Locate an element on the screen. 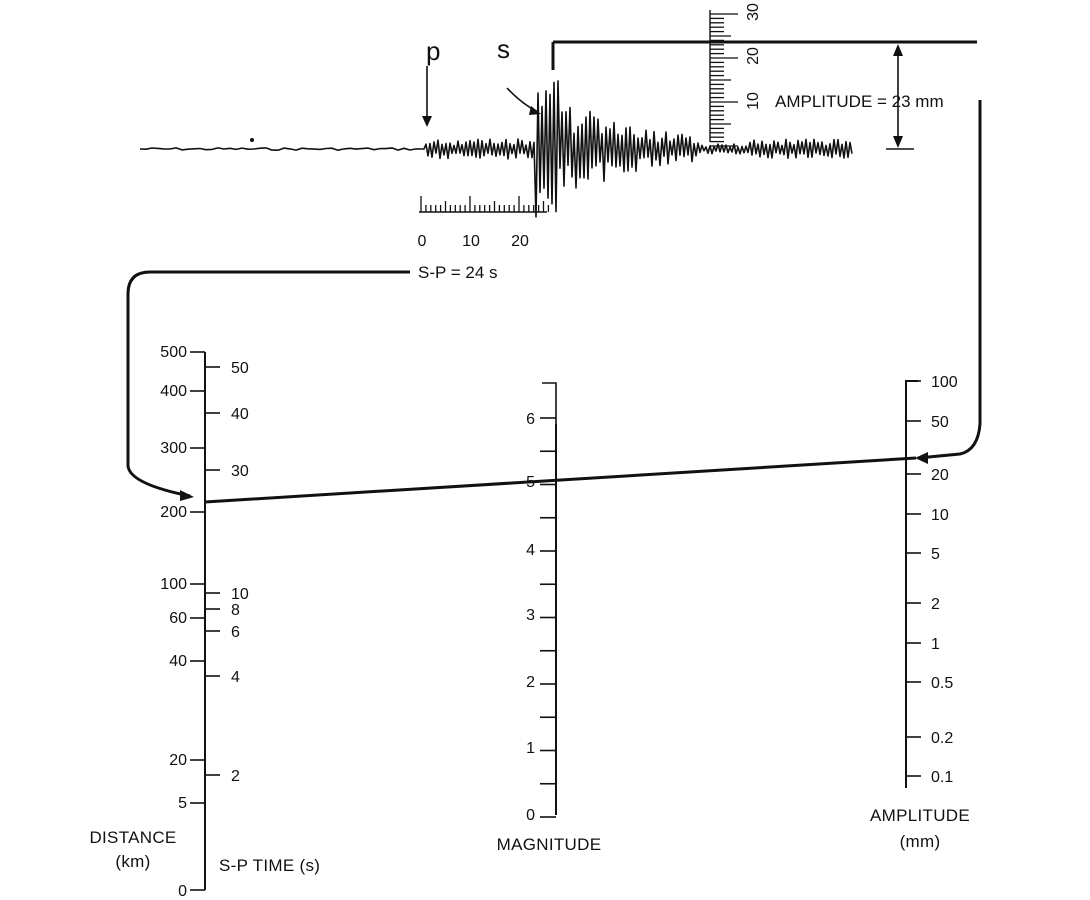 This screenshot has width=1090, height=900. magnitude-tick-label: 3 is located at coordinates (530, 615).